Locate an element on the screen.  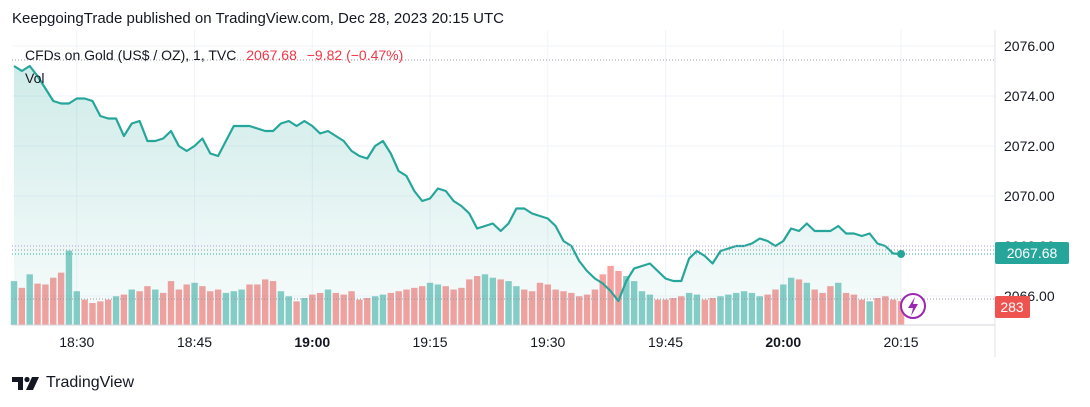
legend-symbol: CFDs on Gold (US$ / OZ), 1, TVC is located at coordinates (131, 55).